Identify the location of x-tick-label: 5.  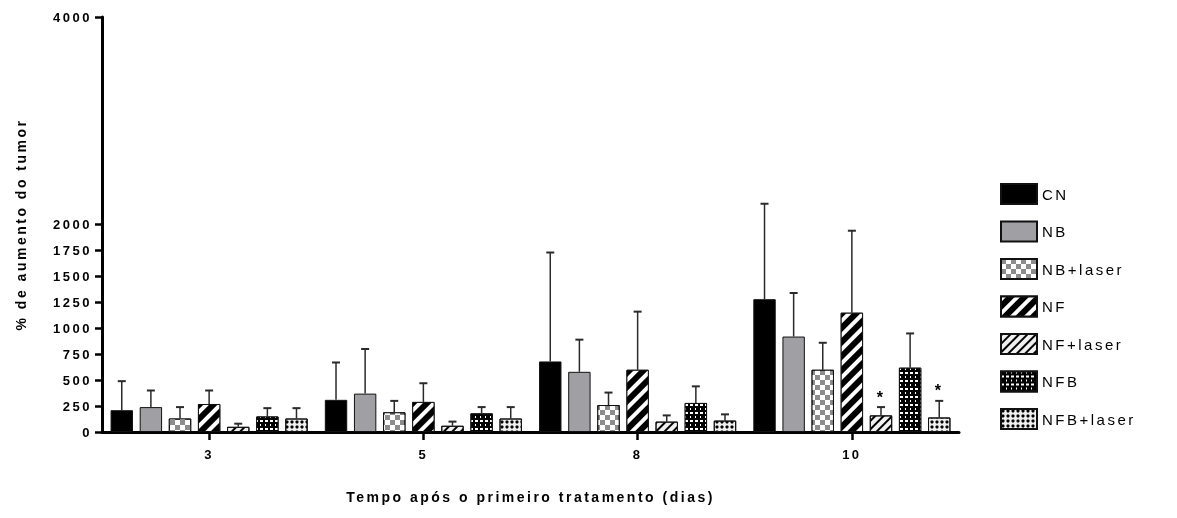
(423, 454).